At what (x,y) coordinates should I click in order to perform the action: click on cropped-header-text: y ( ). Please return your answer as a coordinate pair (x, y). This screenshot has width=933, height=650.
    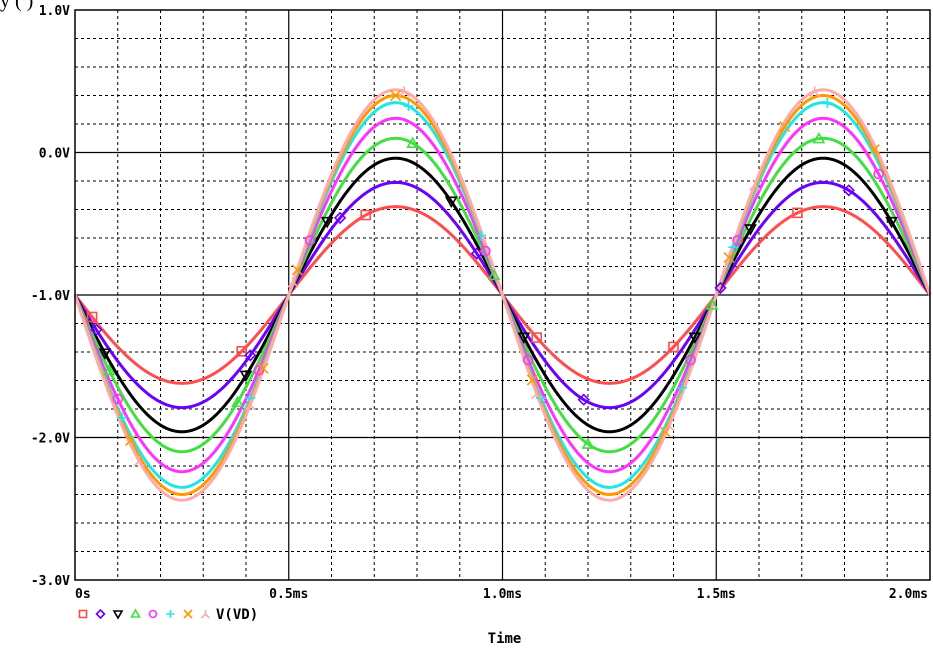
    Looking at the image, I should click on (17, 6).